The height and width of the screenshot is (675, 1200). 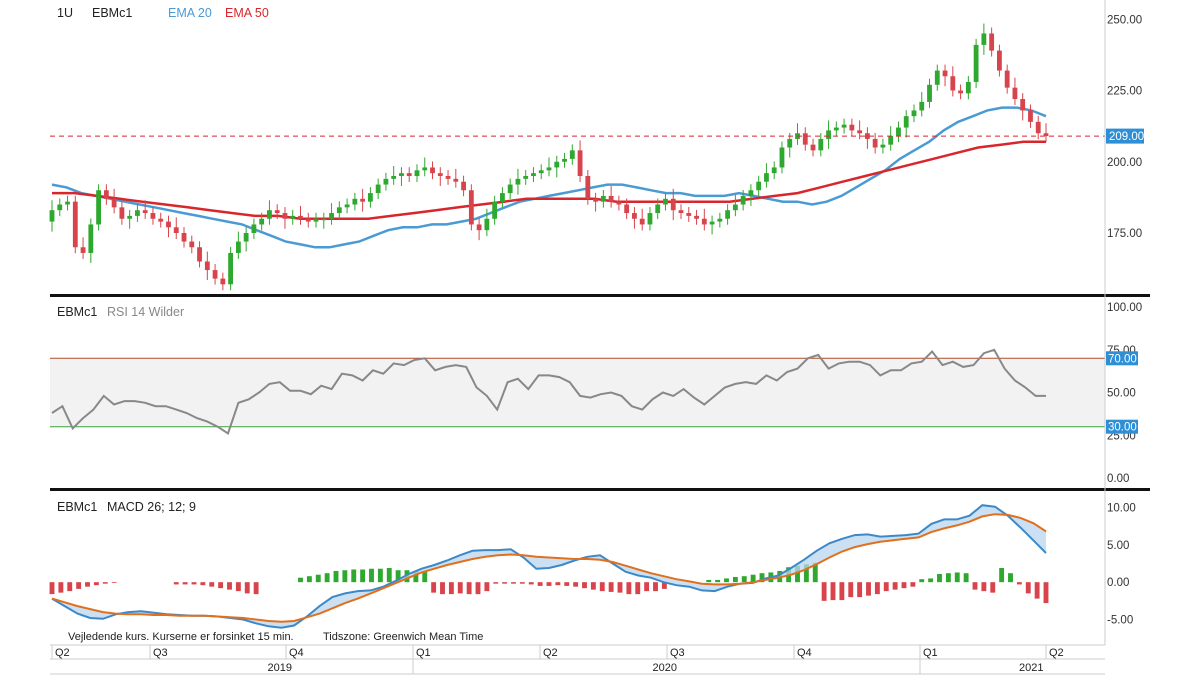 I want to click on macd-indicator-label: MACD 26; 12; 9, so click(x=151, y=507).